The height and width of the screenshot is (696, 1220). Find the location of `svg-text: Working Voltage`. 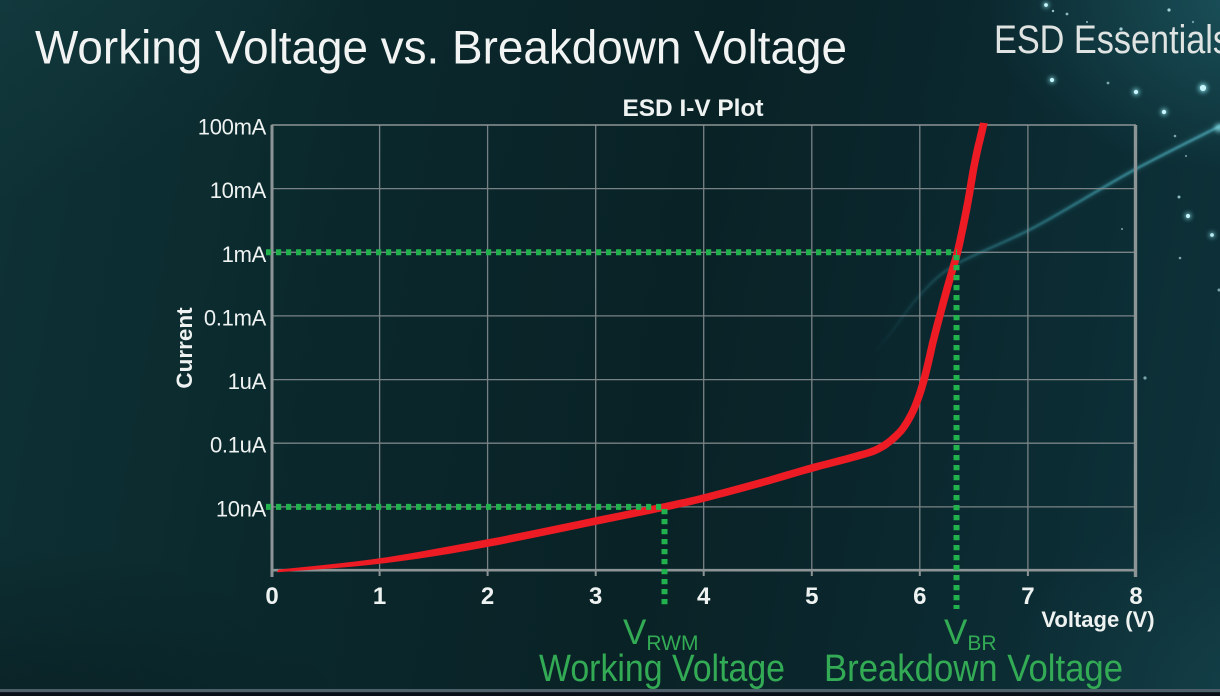

svg-text: Working Voltage is located at coordinates (662, 669).